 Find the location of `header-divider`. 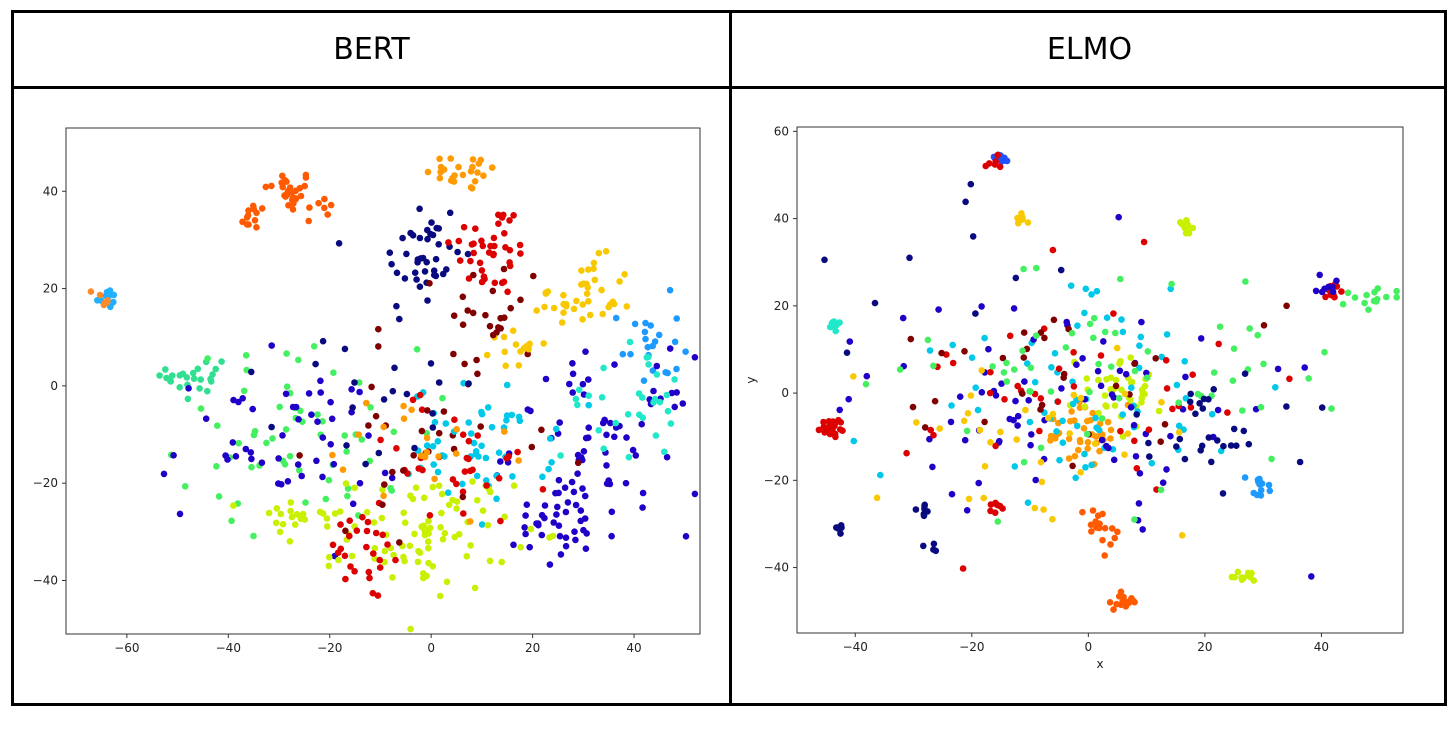

header-divider is located at coordinates (729, 87).